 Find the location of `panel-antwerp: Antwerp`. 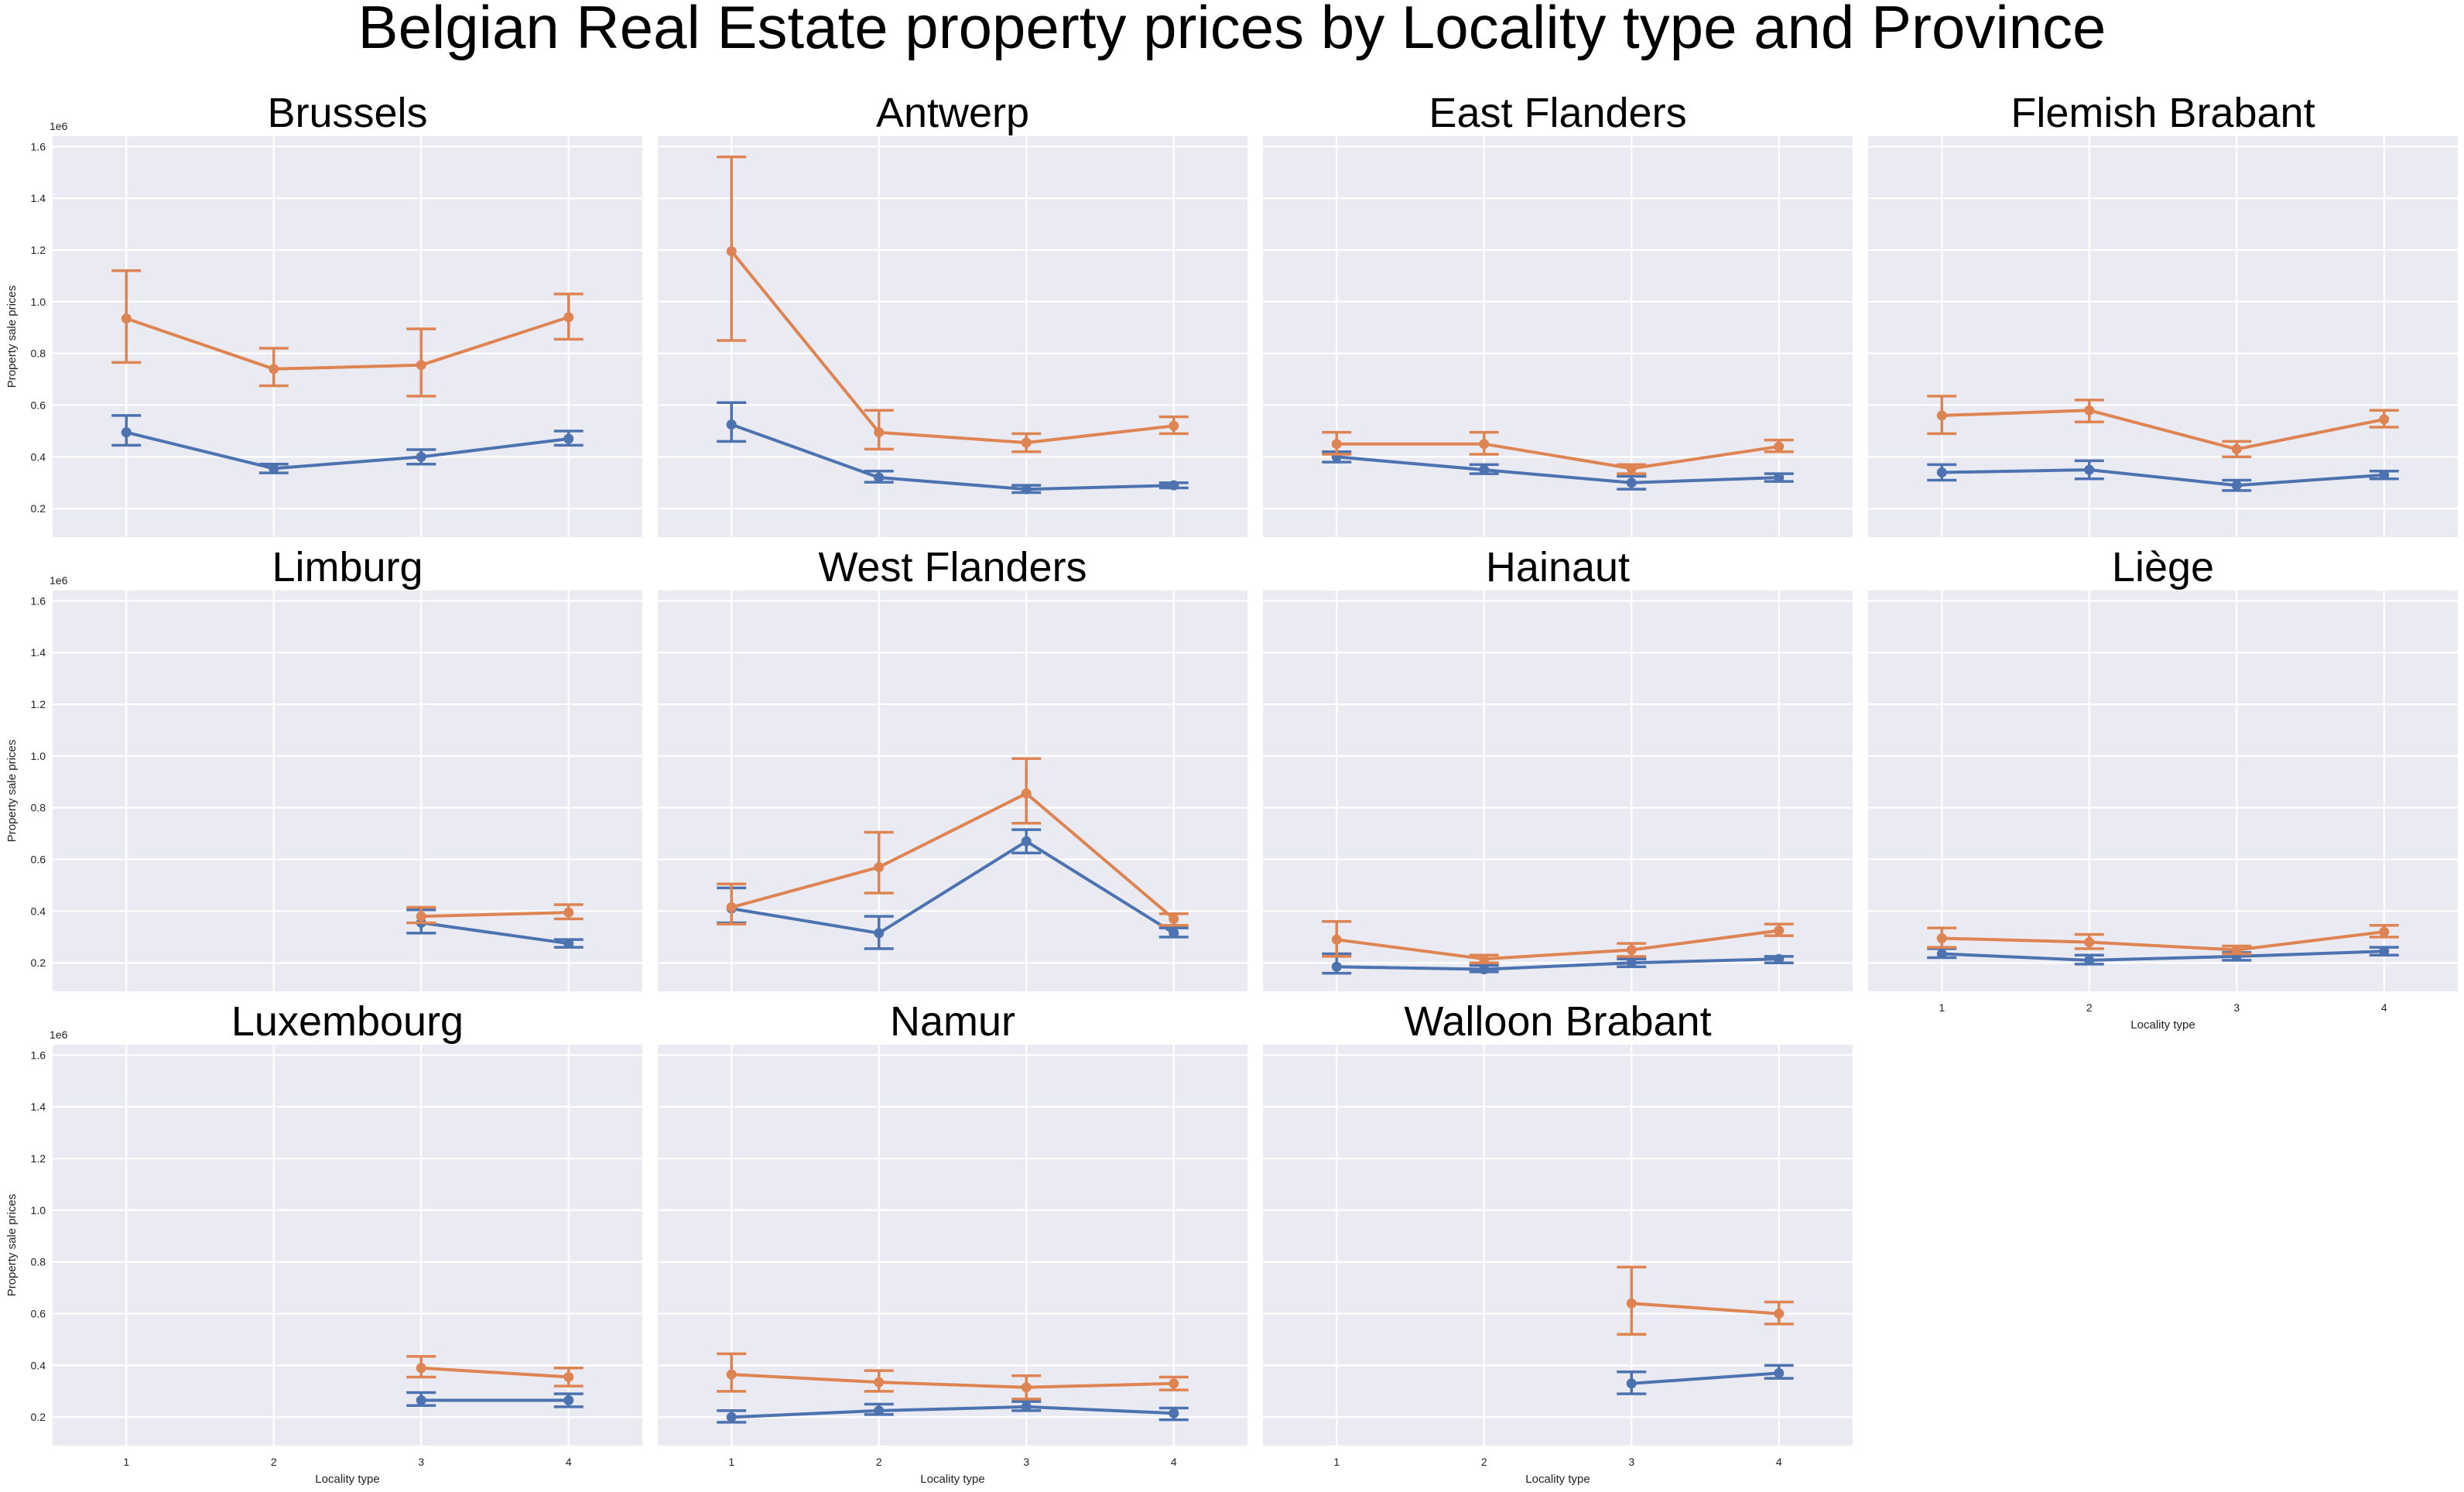

panel-antwerp: Antwerp is located at coordinates (952, 313).